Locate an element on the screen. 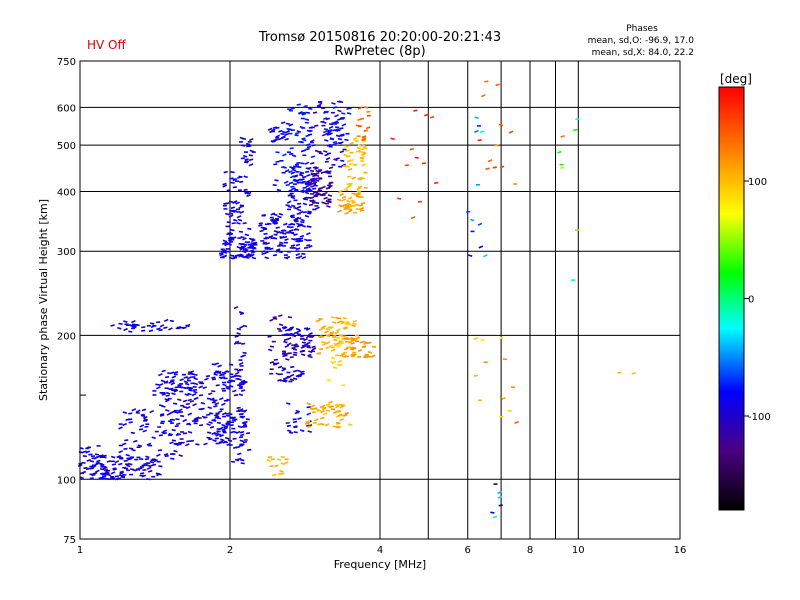  y-tick-label: 100 is located at coordinates (66, 480).